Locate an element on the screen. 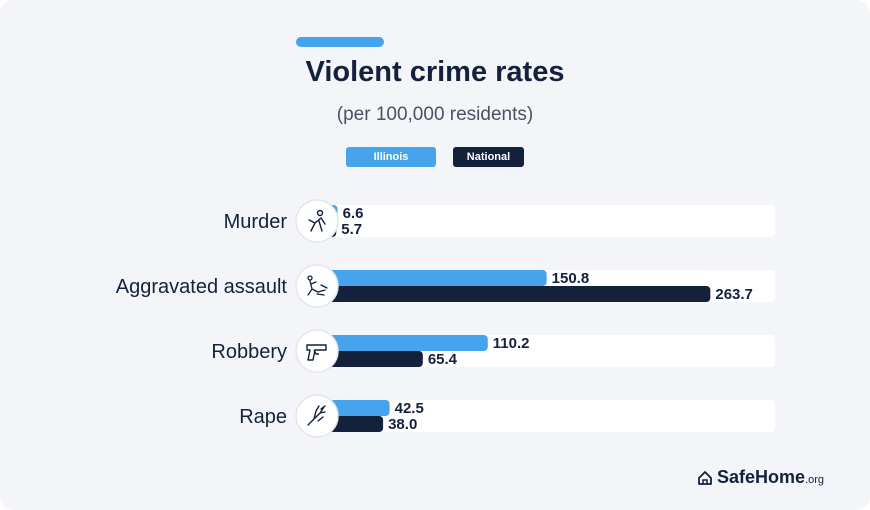 This screenshot has width=870, height=510. assault-icon is located at coordinates (317, 285).